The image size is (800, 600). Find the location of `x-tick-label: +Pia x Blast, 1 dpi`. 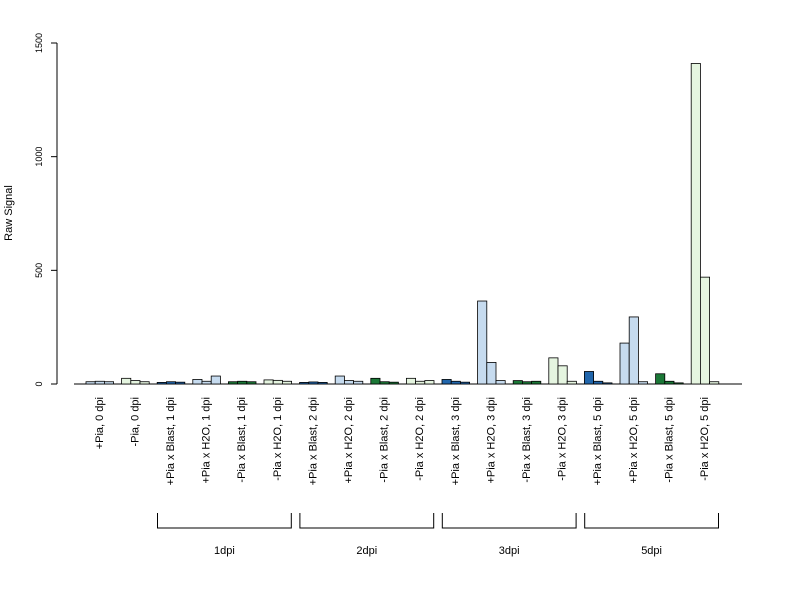

x-tick-label: +Pia x Blast, 1 dpi is located at coordinates (171, 441).